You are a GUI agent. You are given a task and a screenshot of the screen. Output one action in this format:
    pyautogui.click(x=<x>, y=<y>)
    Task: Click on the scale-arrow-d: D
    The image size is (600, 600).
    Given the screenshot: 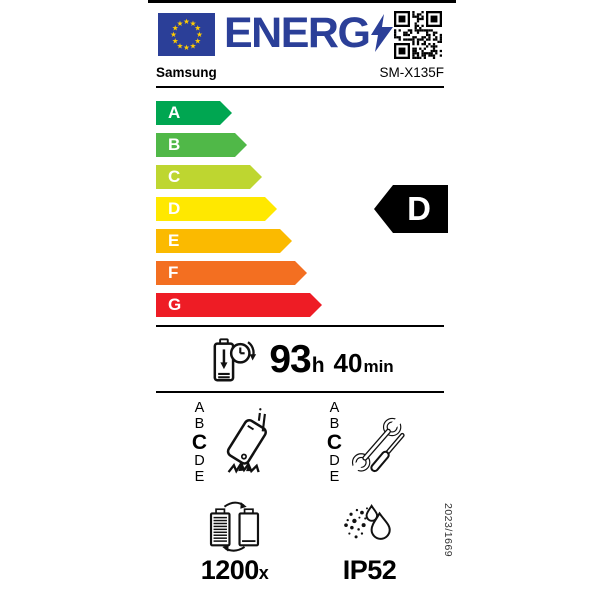 What is the action you would take?
    pyautogui.click(x=216, y=209)
    